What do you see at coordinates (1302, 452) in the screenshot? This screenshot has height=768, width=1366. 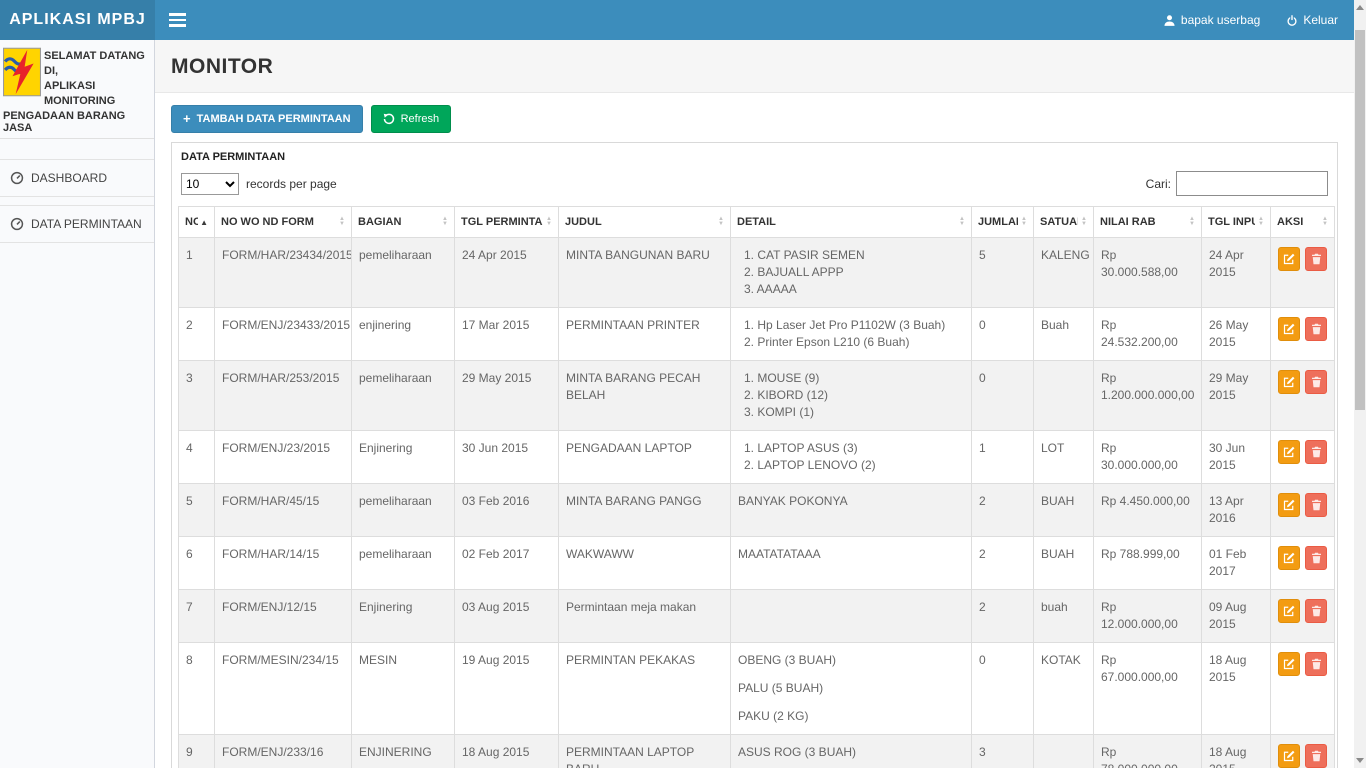 I see `row-actions` at bounding box center [1302, 452].